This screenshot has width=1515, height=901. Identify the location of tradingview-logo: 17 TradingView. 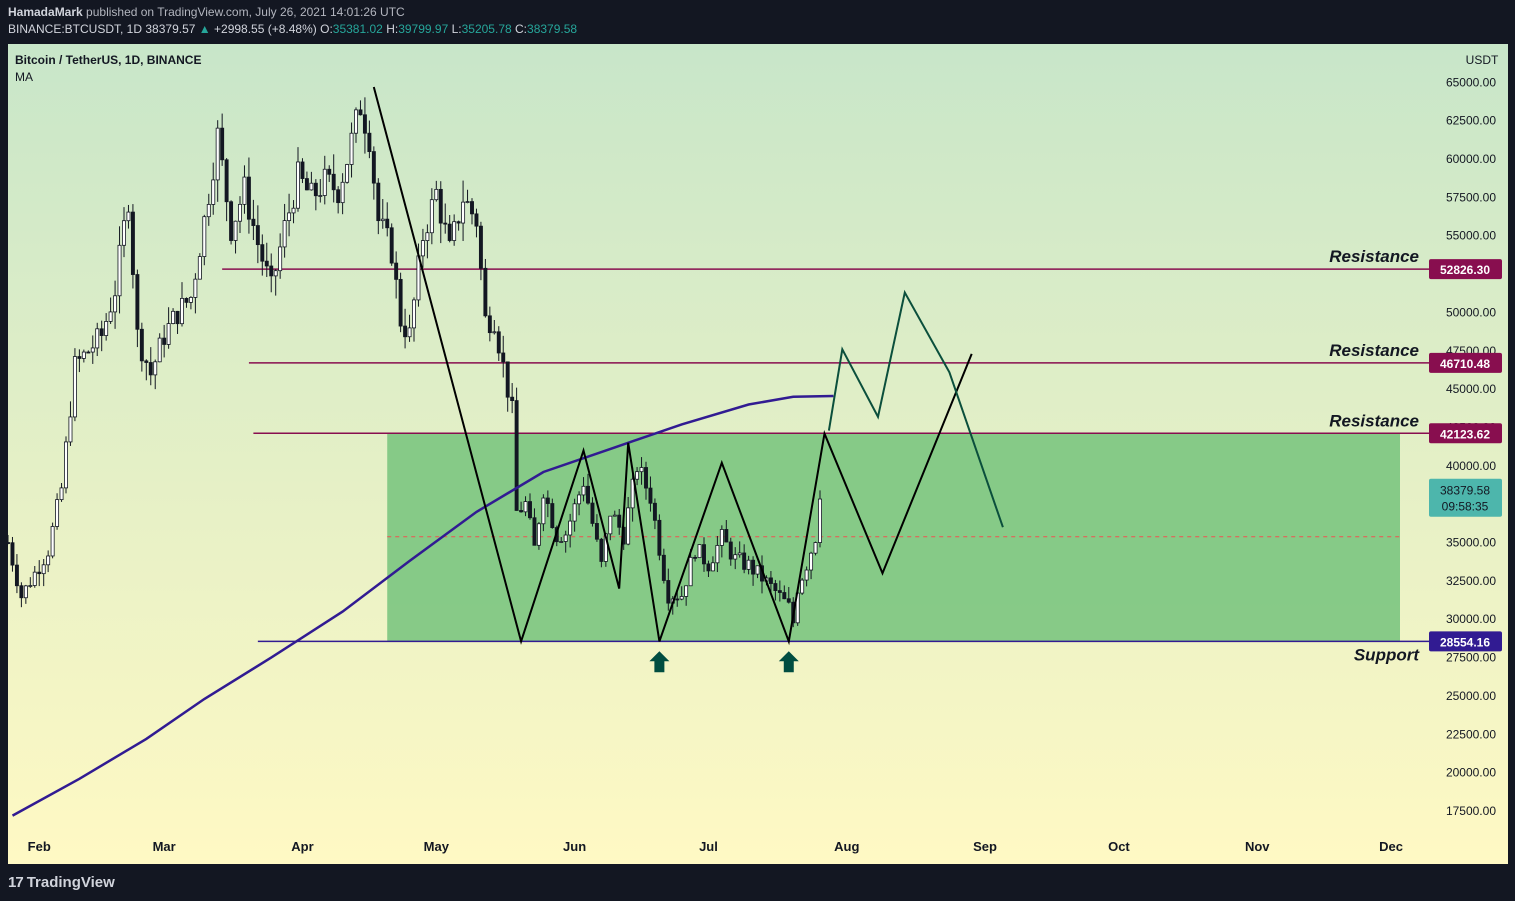
(61, 882).